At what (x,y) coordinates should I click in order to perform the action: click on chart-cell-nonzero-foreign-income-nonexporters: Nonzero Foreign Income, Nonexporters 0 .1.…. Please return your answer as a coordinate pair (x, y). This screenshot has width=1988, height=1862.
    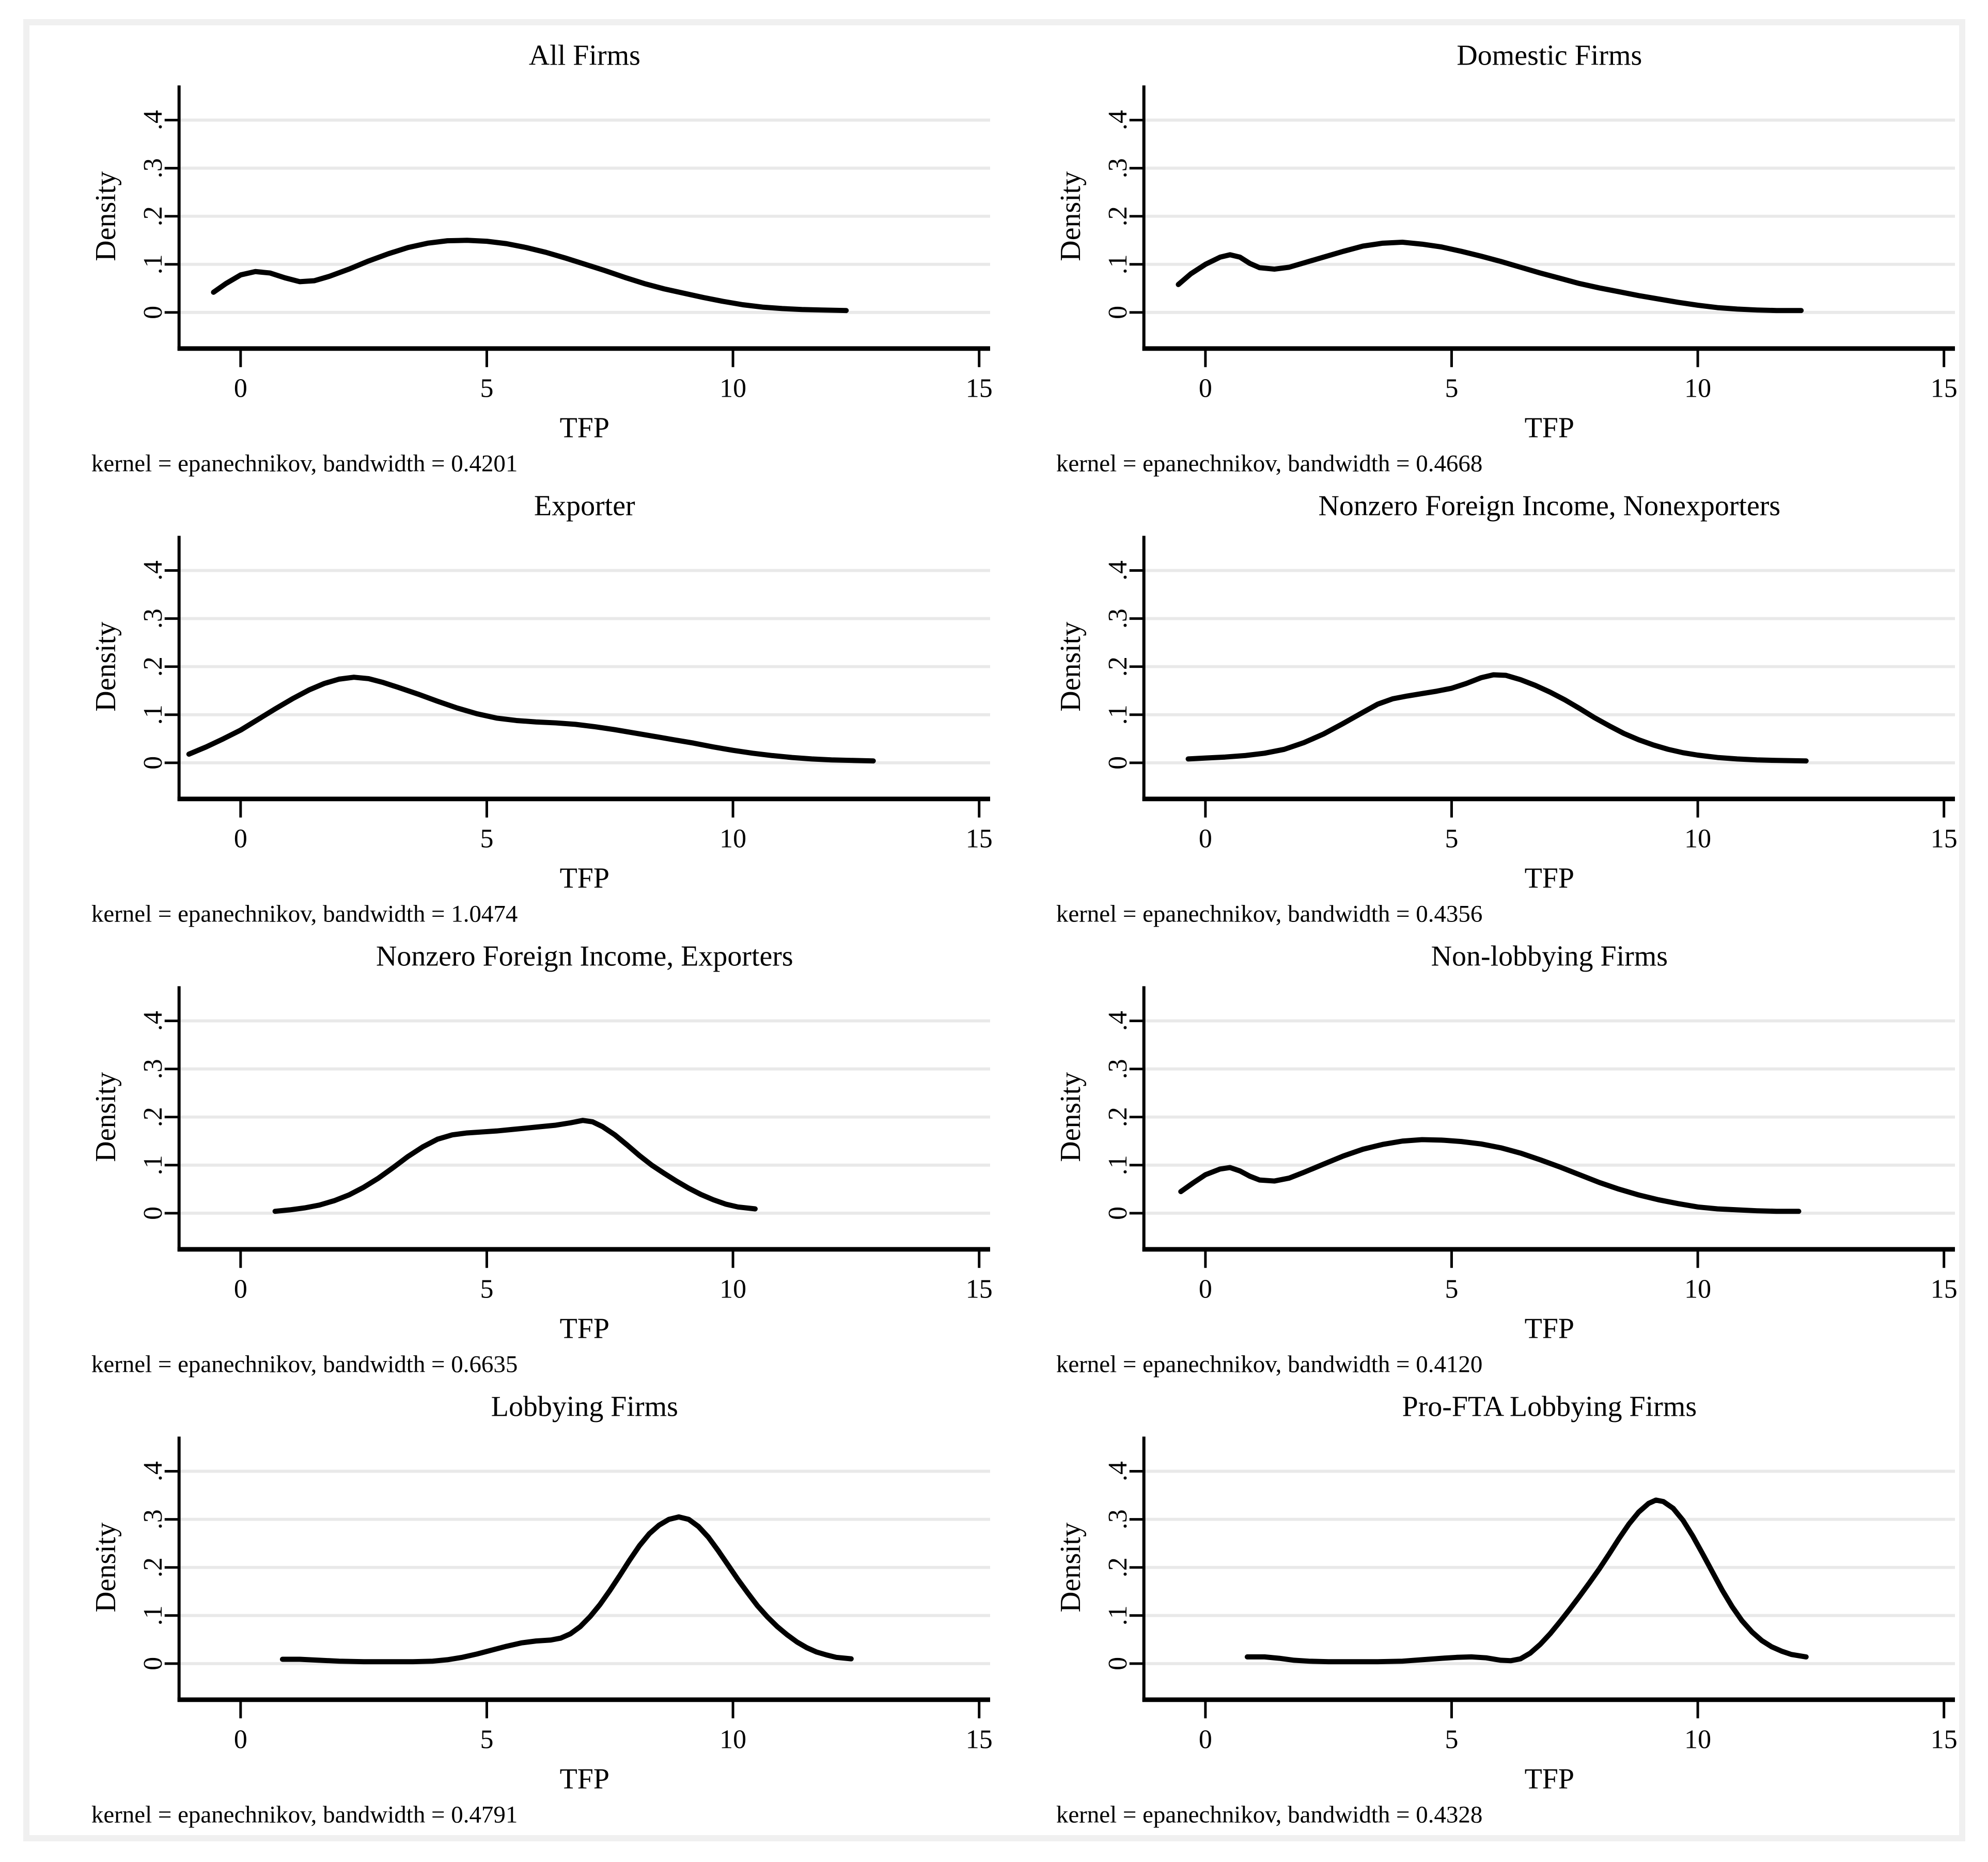
    Looking at the image, I should click on (1477, 709).